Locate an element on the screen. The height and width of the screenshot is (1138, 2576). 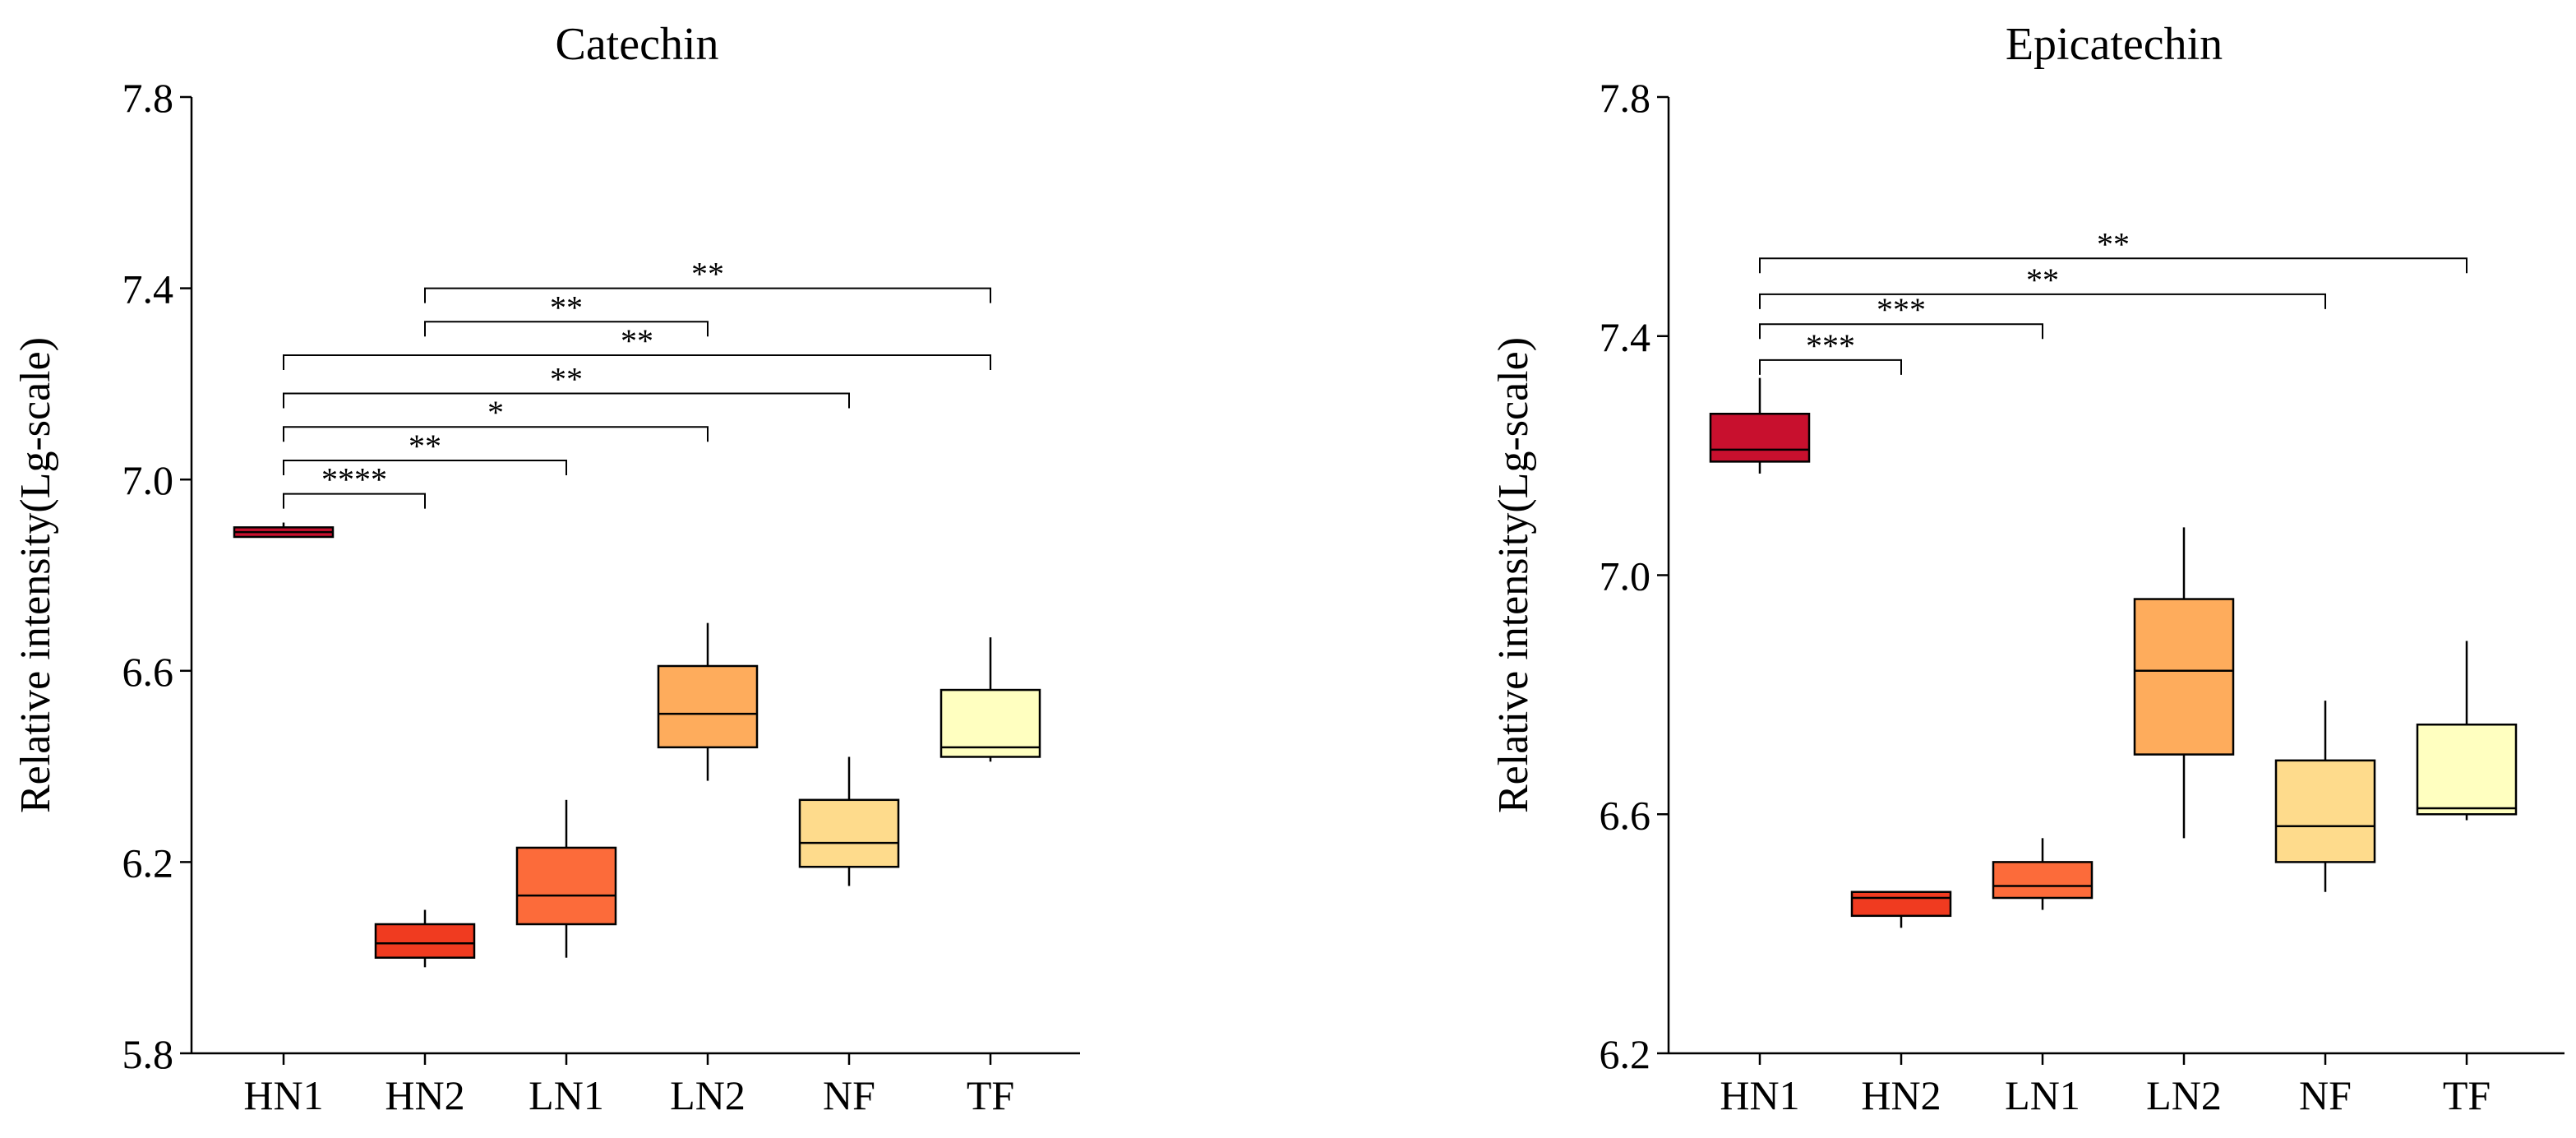
catechin-x-tick-label: LN2 is located at coordinates (708, 1095).